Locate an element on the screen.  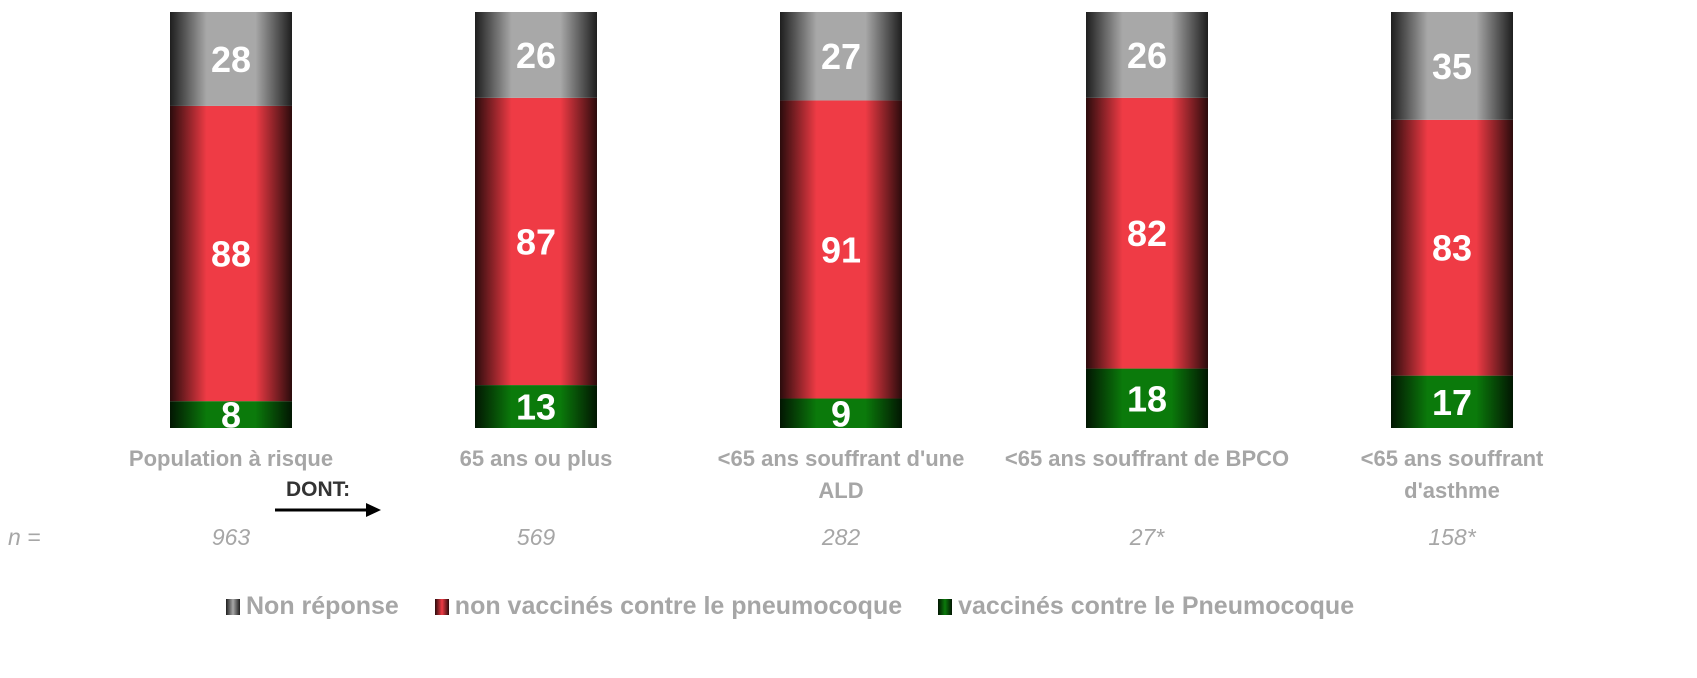
data-label: 28 is located at coordinates (231, 59).